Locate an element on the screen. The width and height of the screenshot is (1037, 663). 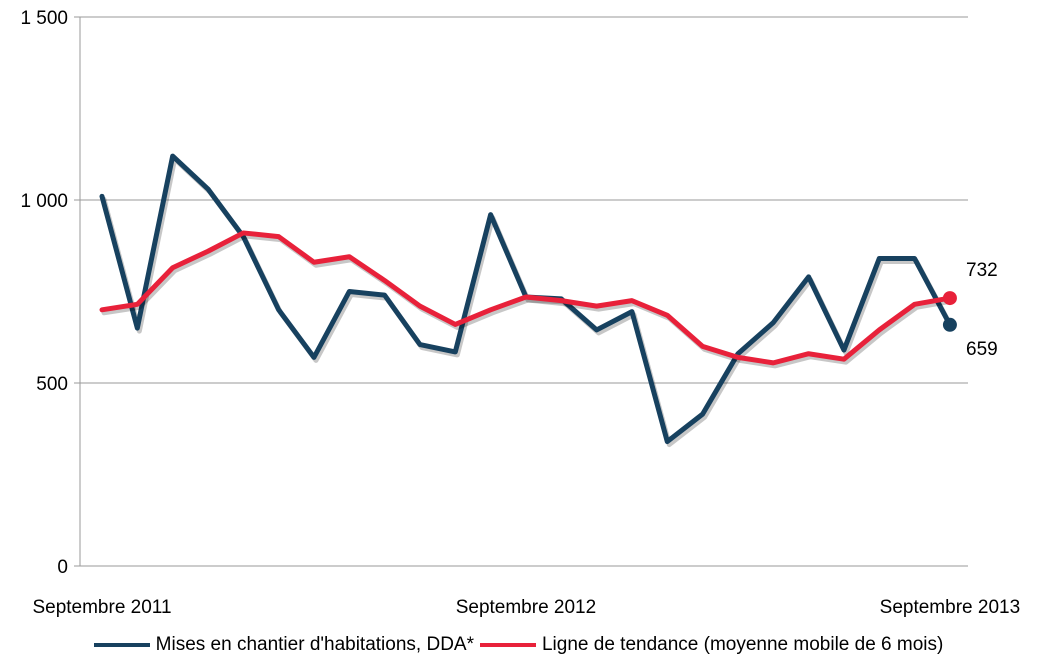
legend-label-mises-en-chantier: Mises en chantier d'habitations, DDA* is located at coordinates (314, 644).